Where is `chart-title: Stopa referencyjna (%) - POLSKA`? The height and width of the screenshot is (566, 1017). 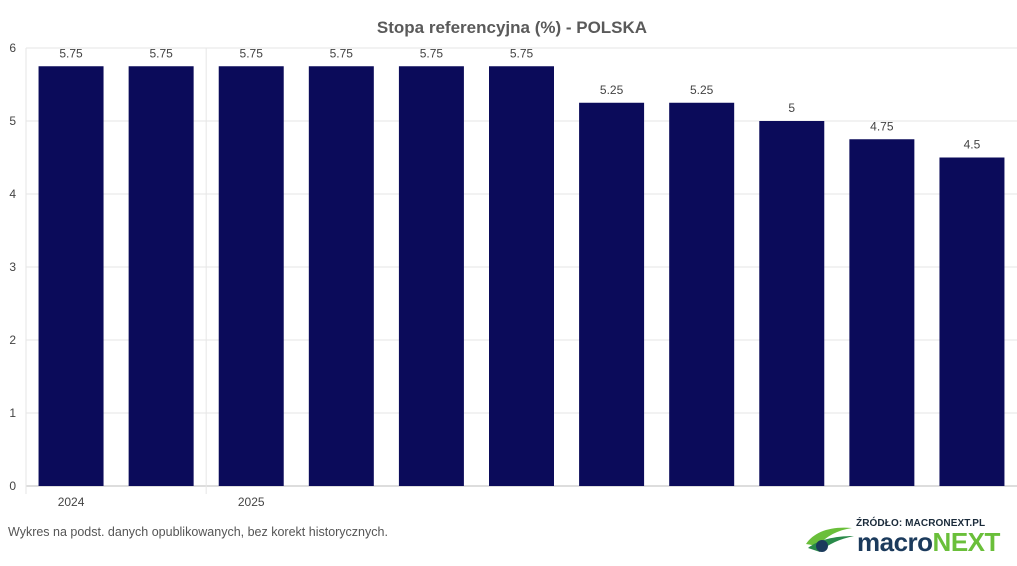 chart-title: Stopa referencyjna (%) - POLSKA is located at coordinates (512, 27).